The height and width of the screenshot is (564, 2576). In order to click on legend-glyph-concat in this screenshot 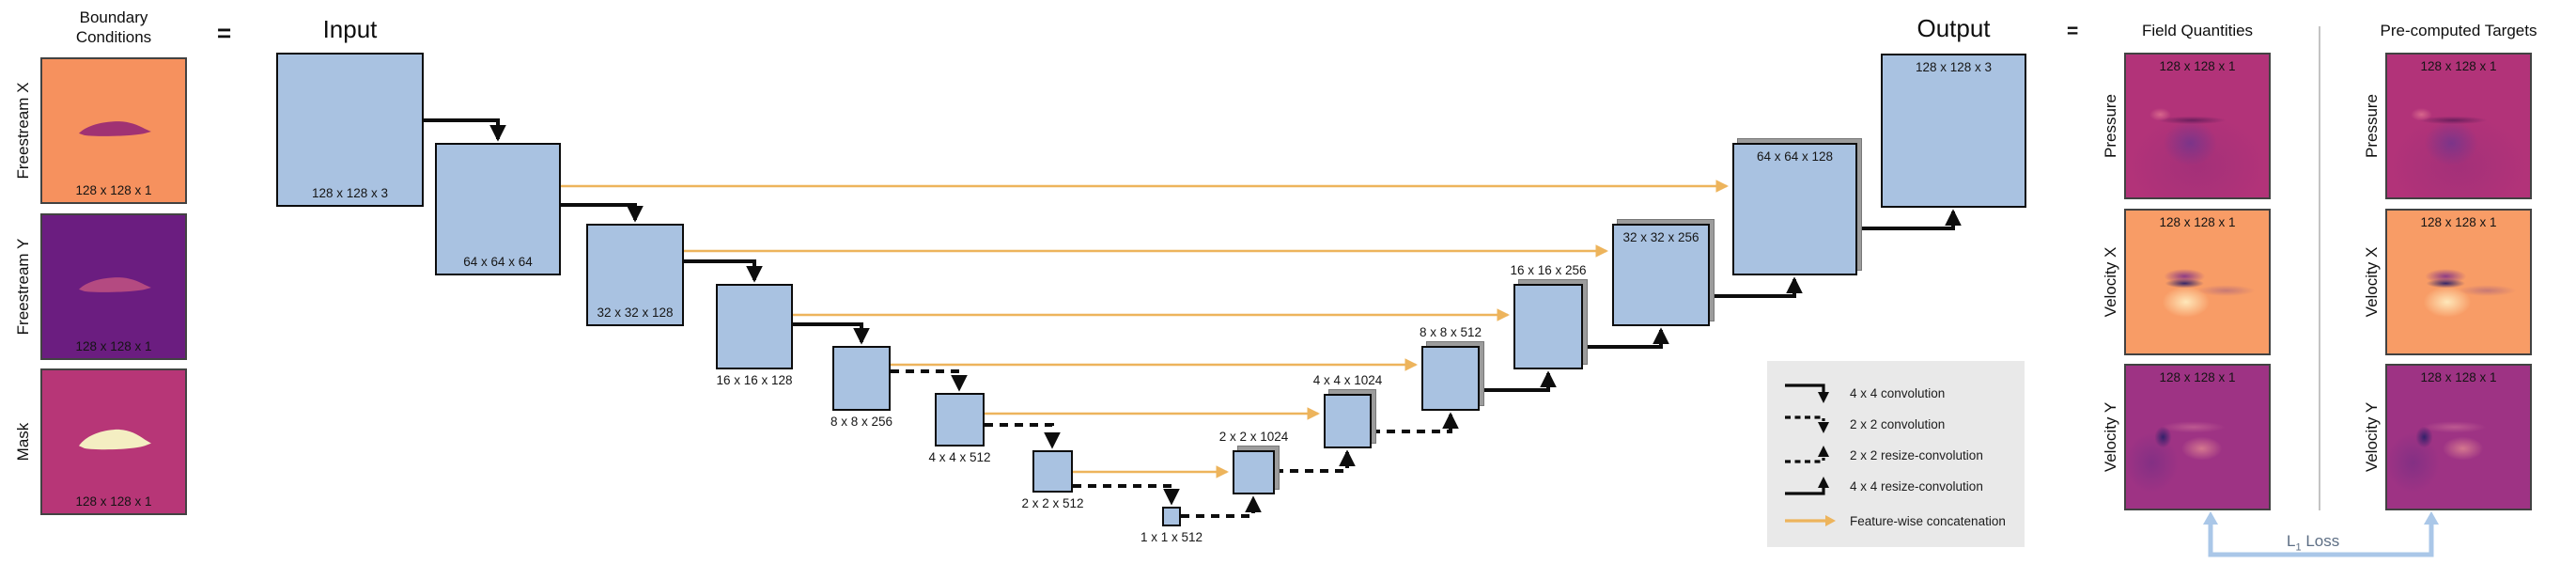, I will do `click(1811, 520)`.